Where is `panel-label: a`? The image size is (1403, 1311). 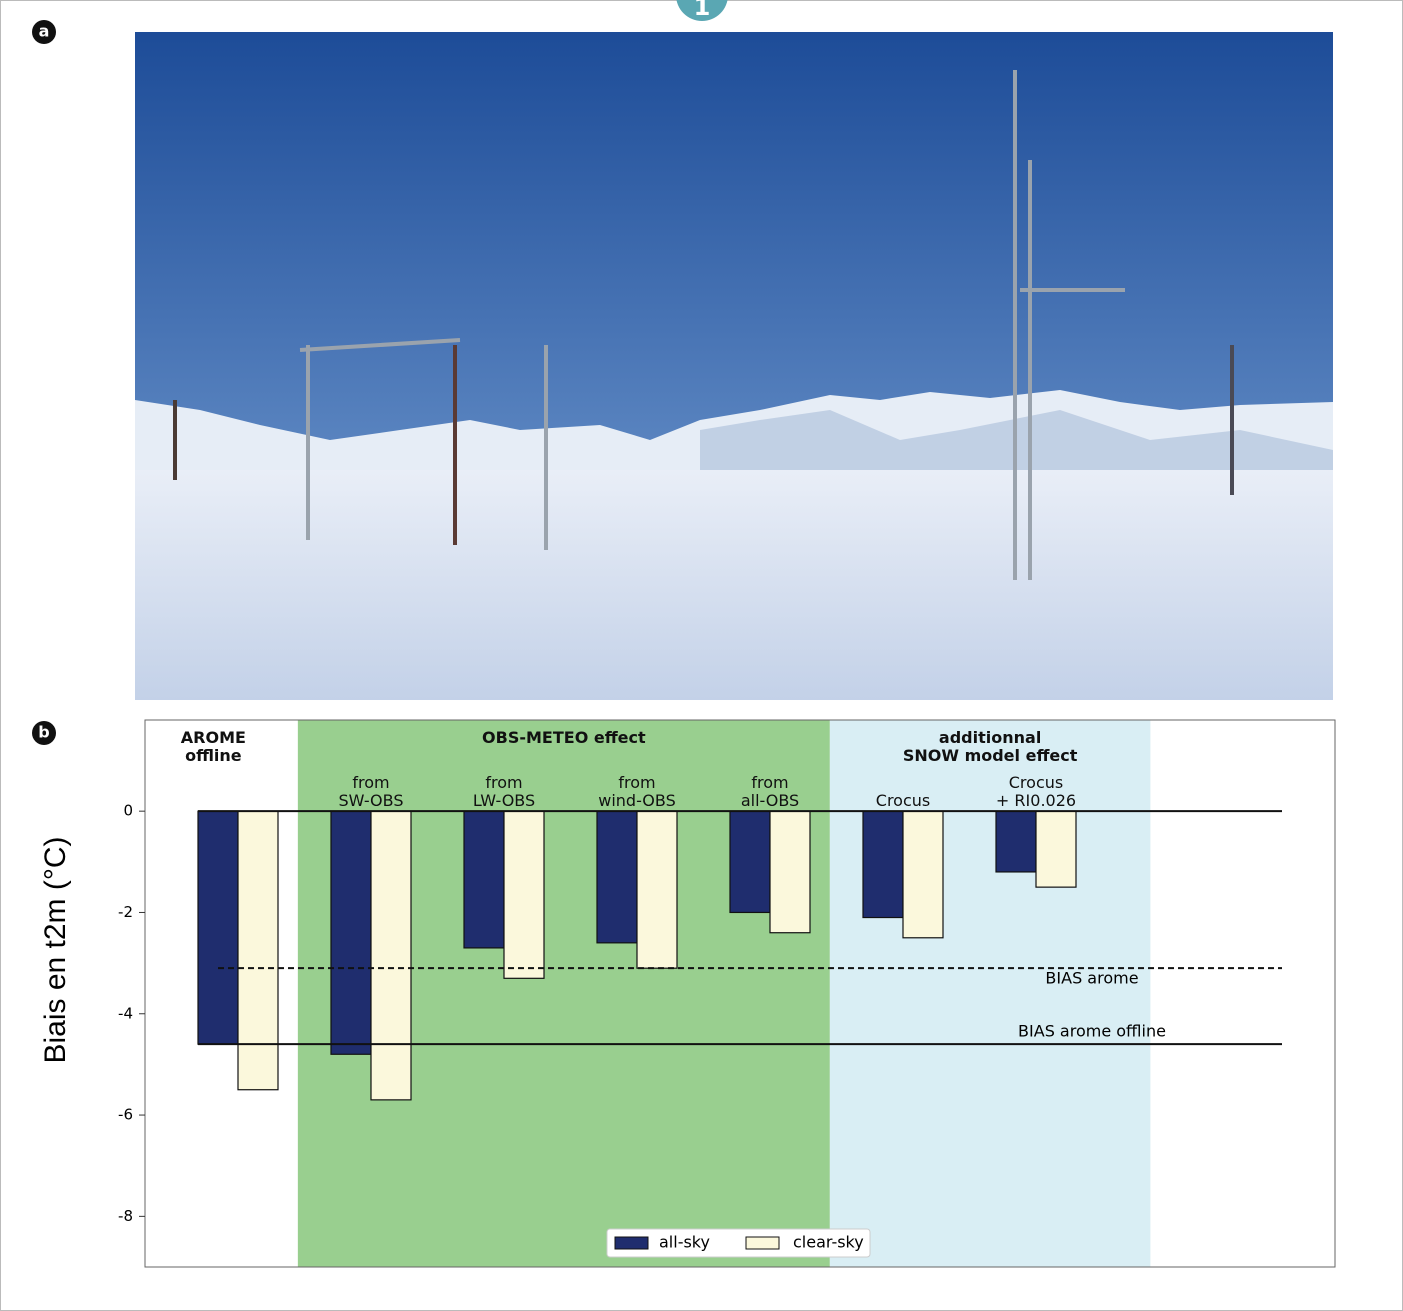
panel-label: a is located at coordinates (44, 31).